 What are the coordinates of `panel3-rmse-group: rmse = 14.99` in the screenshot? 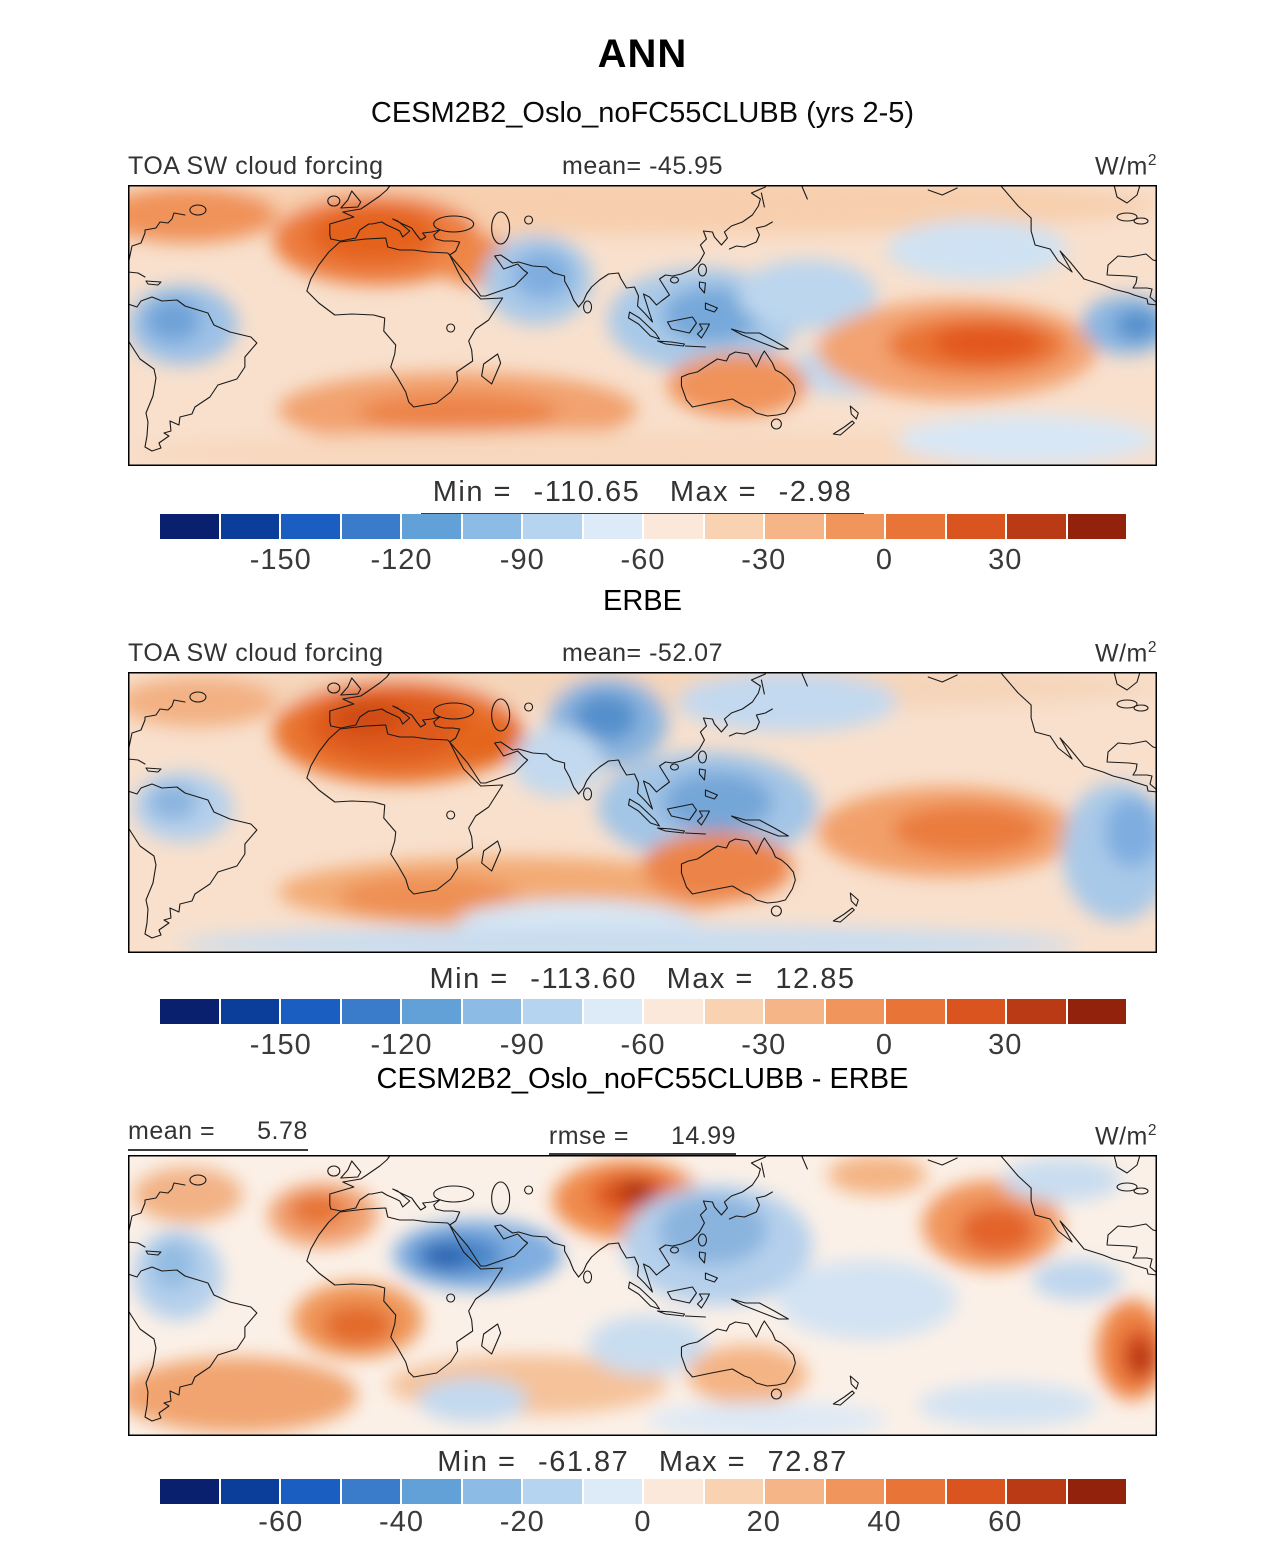 It's located at (642, 1138).